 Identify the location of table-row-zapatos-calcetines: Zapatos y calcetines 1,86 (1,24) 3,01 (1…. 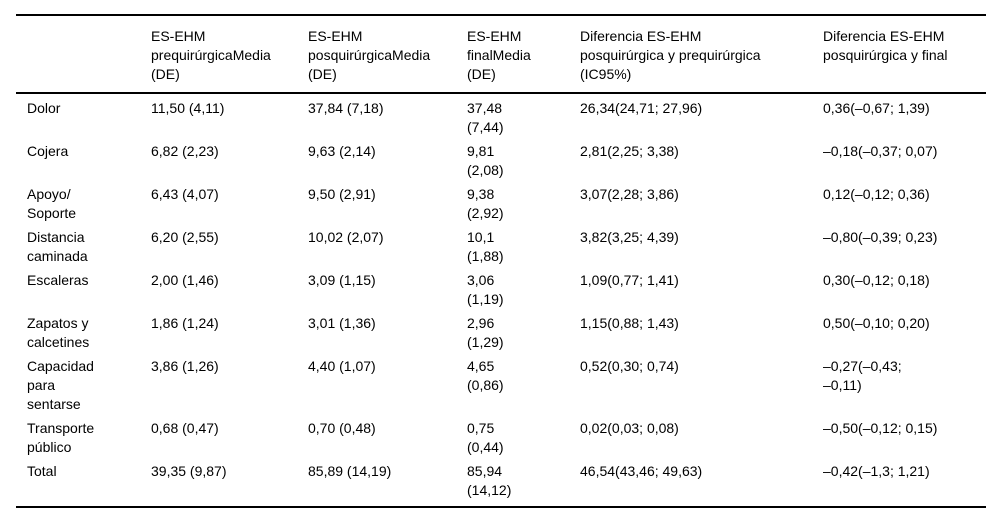
(501, 330).